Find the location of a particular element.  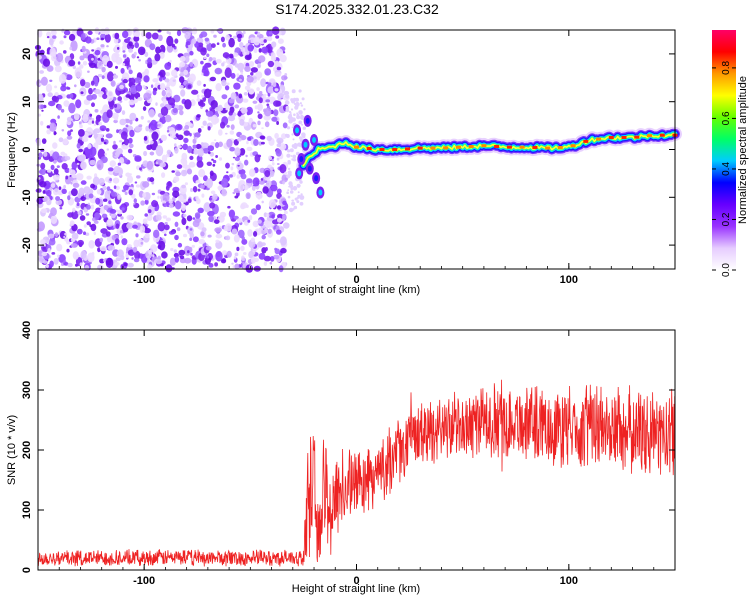

spectrogram-y-tick-label: 20 is located at coordinates (27, 54).